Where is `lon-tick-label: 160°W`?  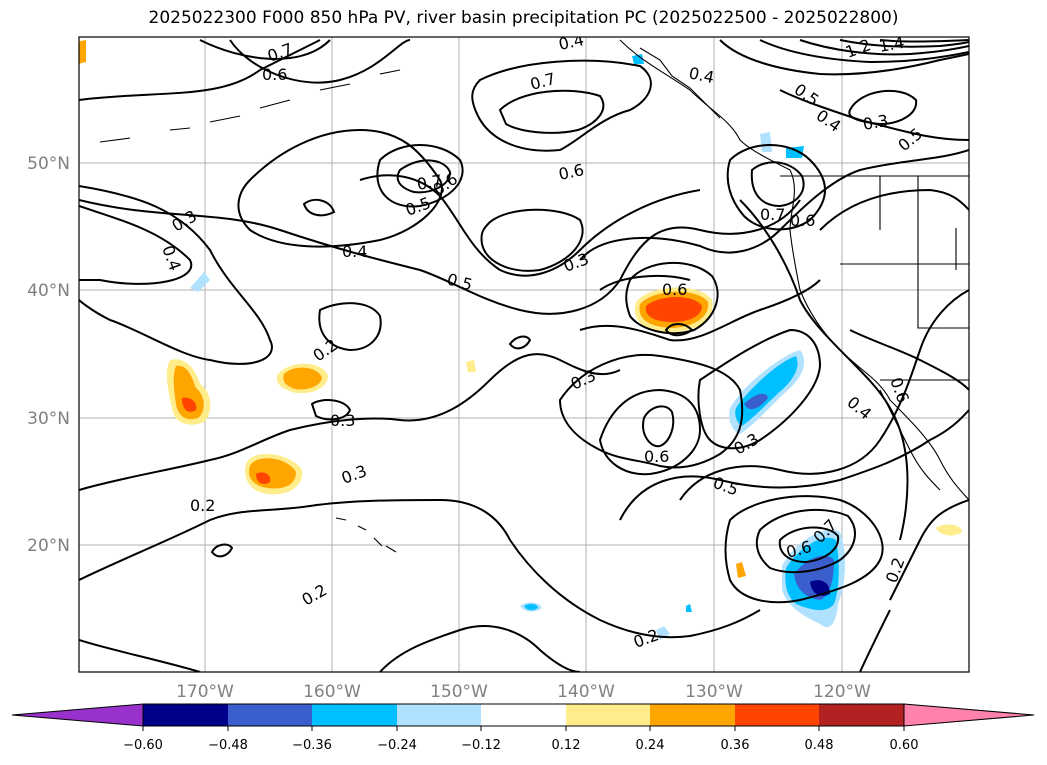
lon-tick-label: 160°W is located at coordinates (332, 692).